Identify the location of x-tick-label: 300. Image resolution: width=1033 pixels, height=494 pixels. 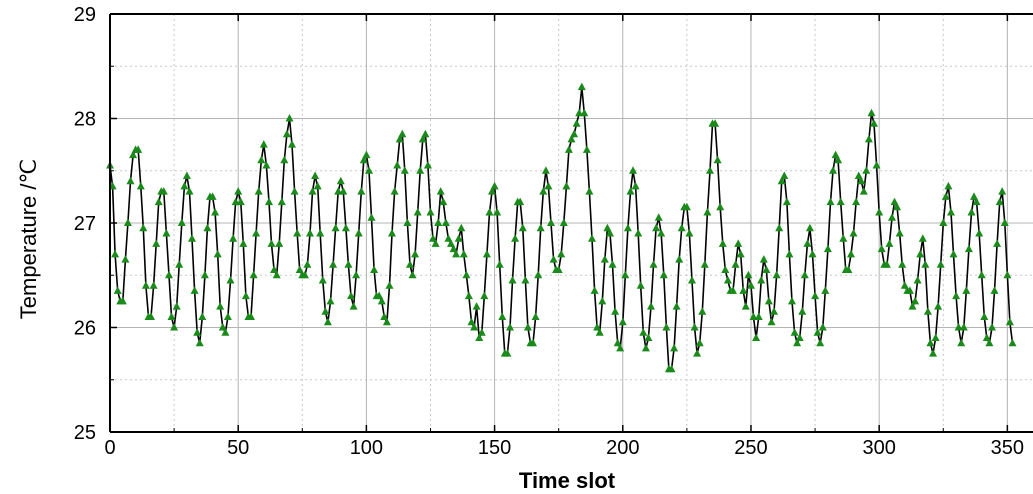
(878, 448).